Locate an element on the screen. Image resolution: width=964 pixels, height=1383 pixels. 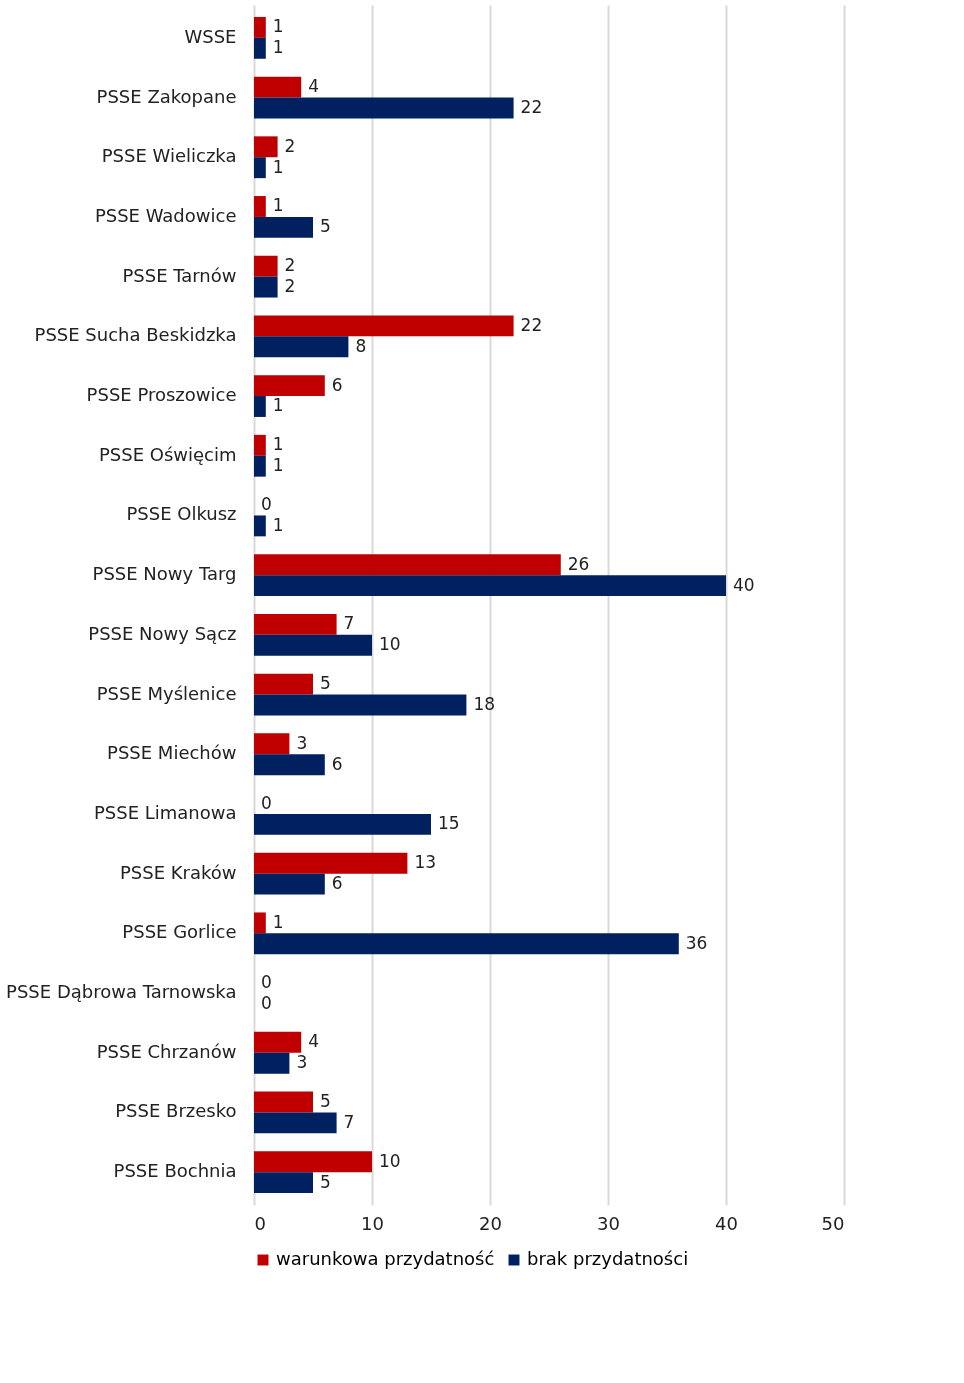
y-tick-label: PSSE Wadowice is located at coordinates (165, 215).